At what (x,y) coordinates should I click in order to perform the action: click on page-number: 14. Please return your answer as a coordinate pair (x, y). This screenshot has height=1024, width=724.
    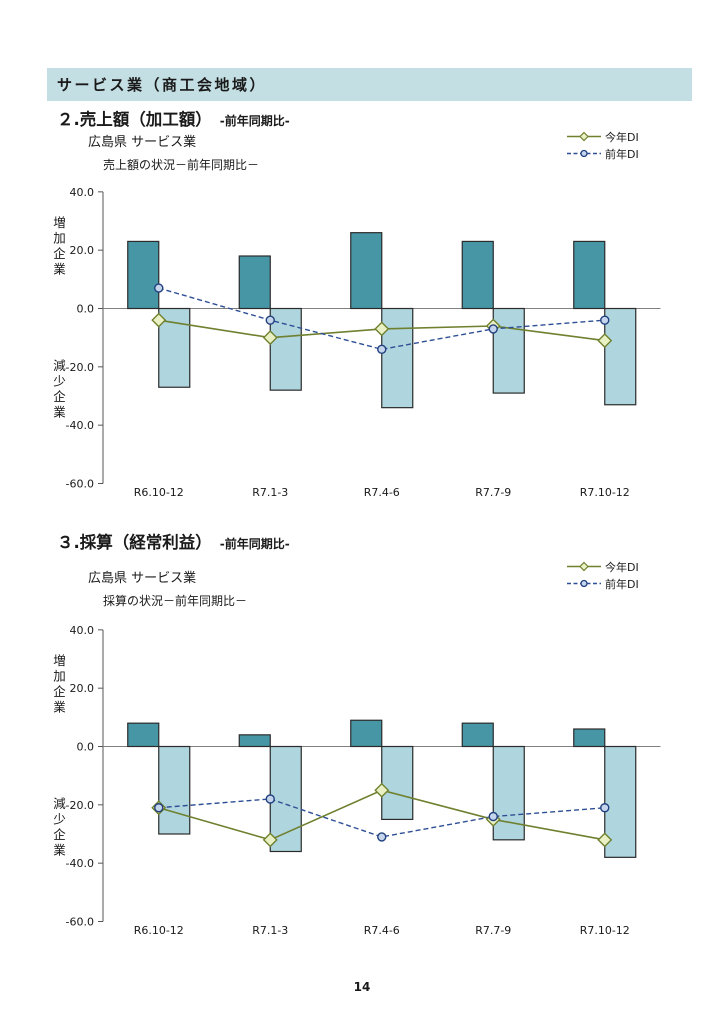
    Looking at the image, I should click on (362, 987).